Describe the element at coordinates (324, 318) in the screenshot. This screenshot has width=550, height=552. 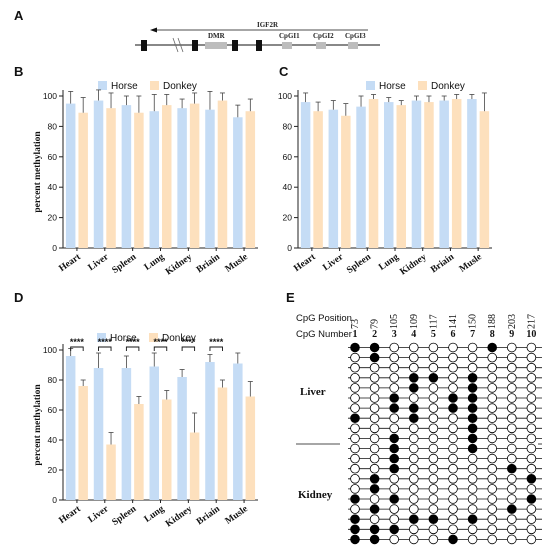
I see `cpg-position-header: CpG Position` at that location.